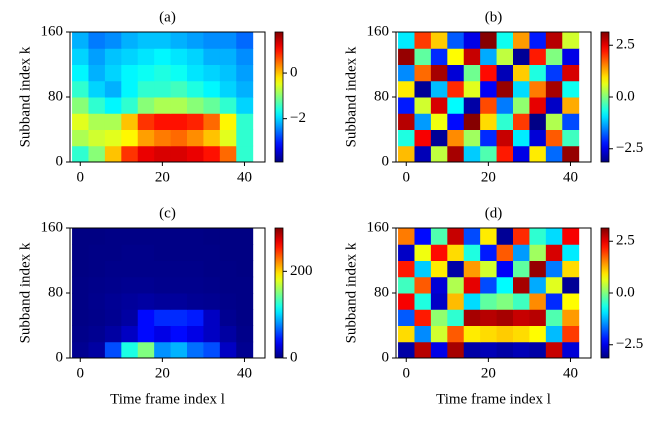 The height and width of the screenshot is (421, 657). I want to click on y-tick-label: 80, so click(55, 96).